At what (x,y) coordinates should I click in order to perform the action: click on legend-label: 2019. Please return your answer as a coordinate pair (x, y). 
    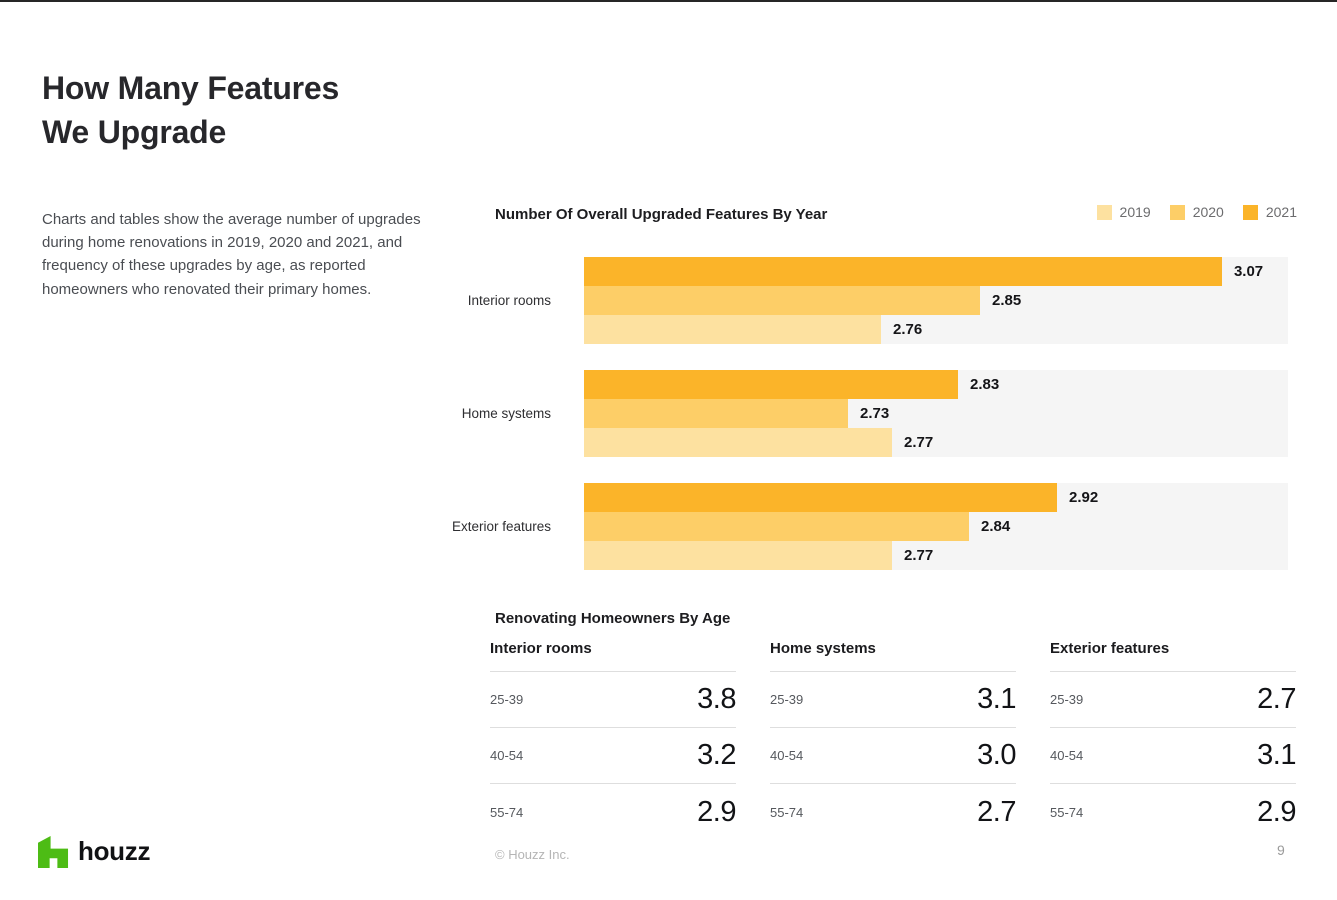
    Looking at the image, I should click on (1135, 212).